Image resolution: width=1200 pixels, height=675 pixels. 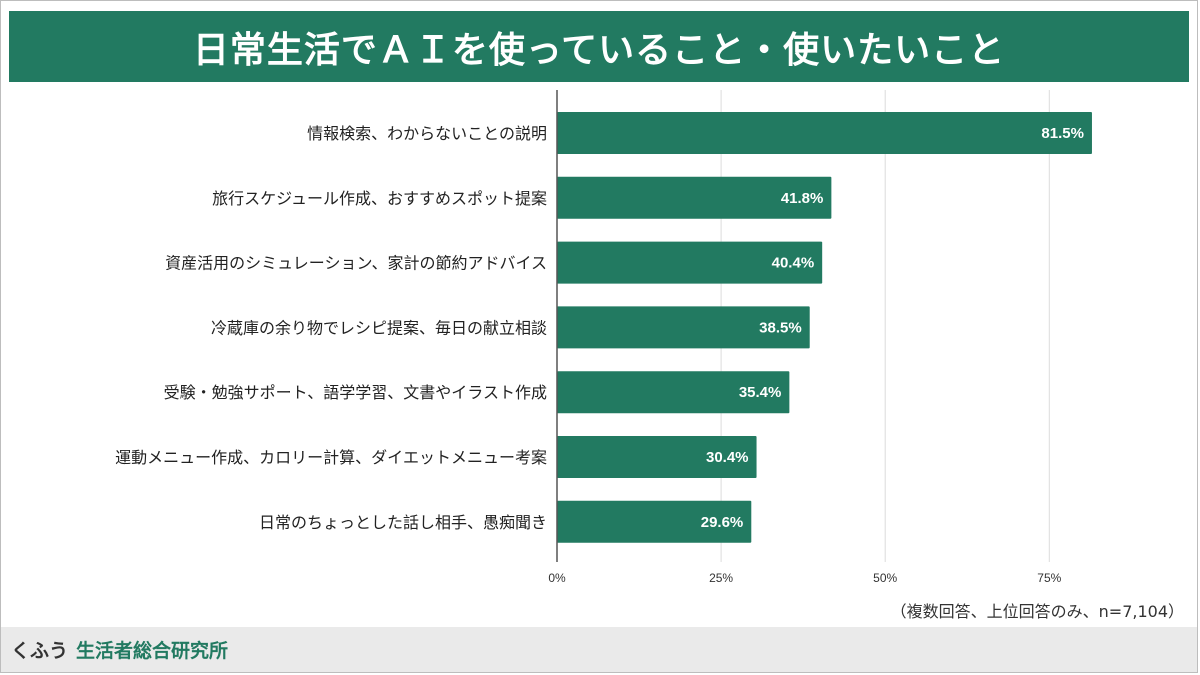 What do you see at coordinates (599, 649) in the screenshot?
I see `footer-bar: くふう 生活者総合研究所` at bounding box center [599, 649].